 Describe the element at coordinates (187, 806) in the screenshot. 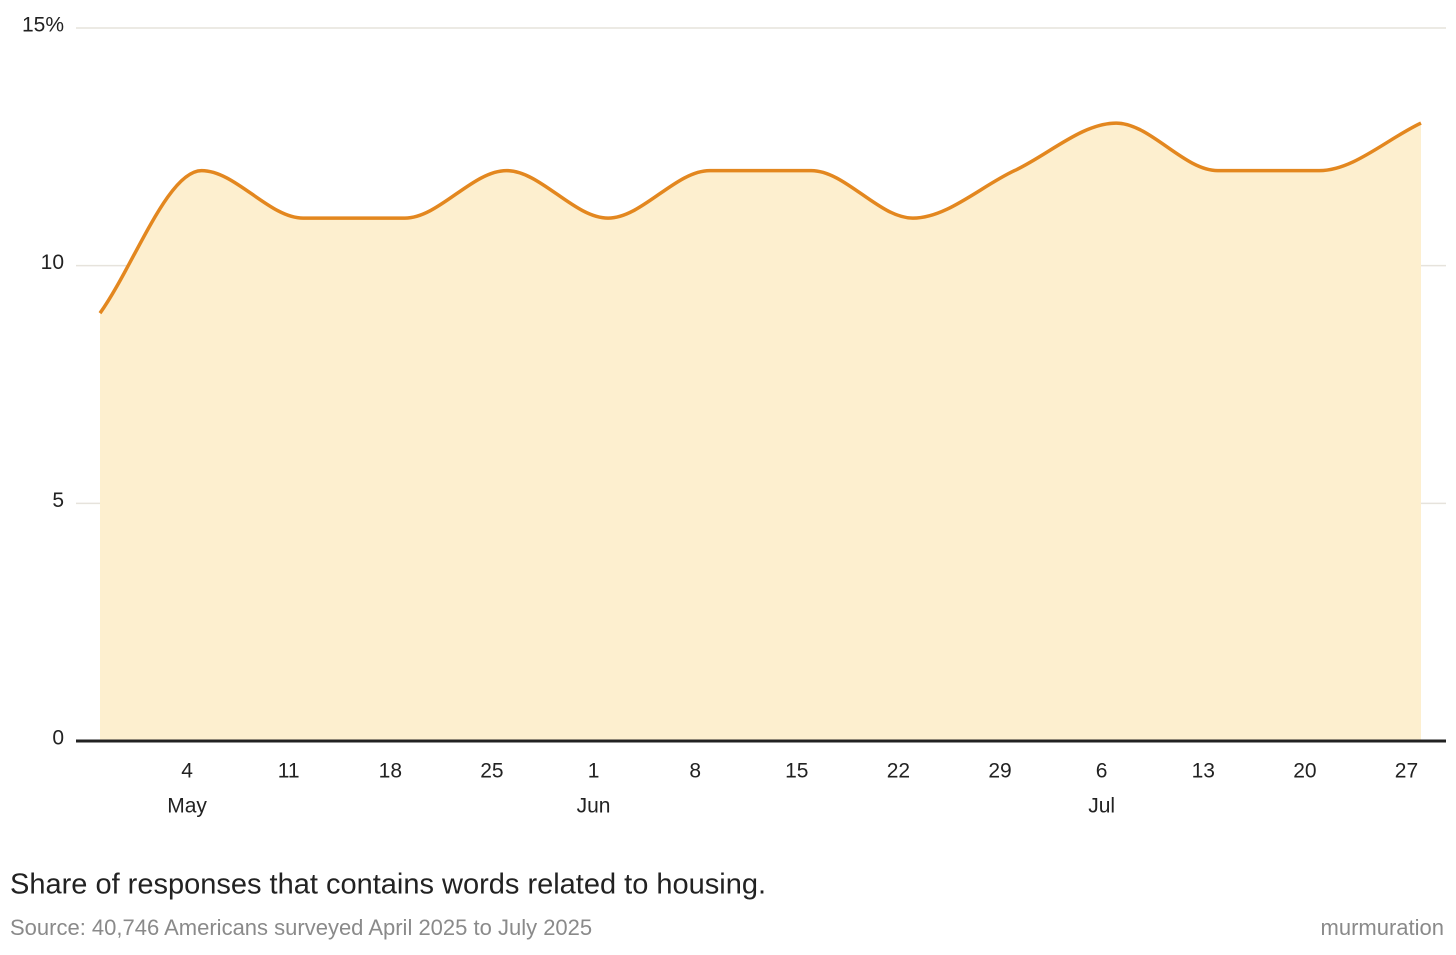

I see `x-month-label: May` at that location.